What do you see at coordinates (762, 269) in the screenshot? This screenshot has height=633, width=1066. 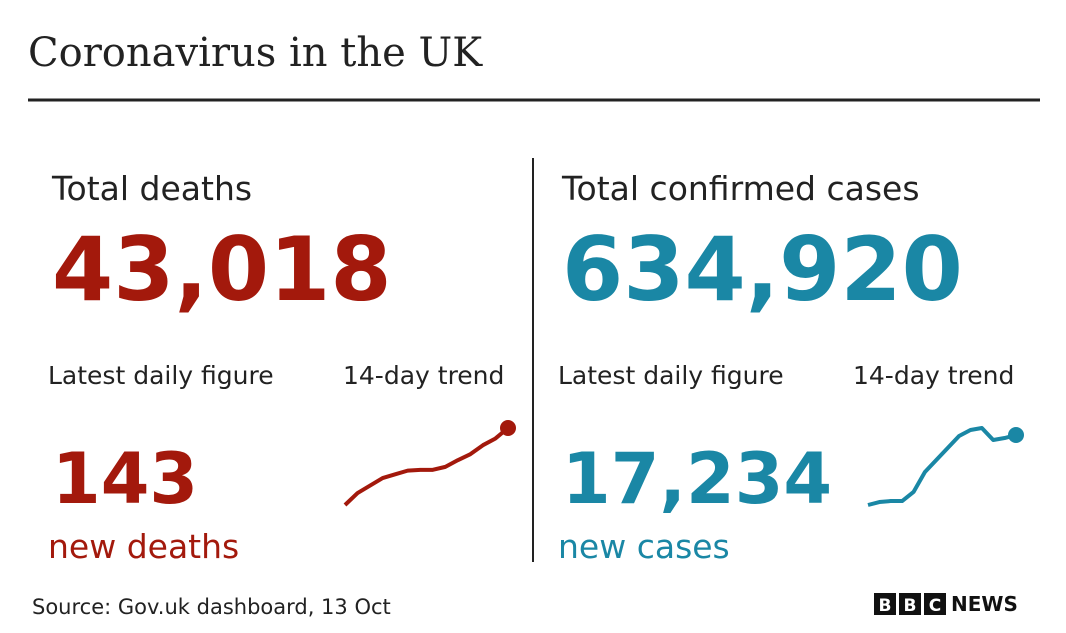 I see `total-figure: 634,920` at bounding box center [762, 269].